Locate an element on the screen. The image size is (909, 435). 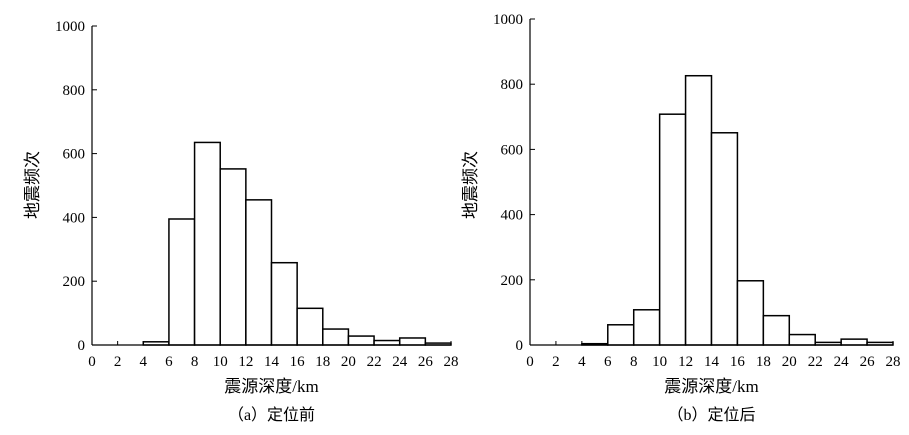
panel-caption: （b）定位后 is located at coordinates (711, 415).